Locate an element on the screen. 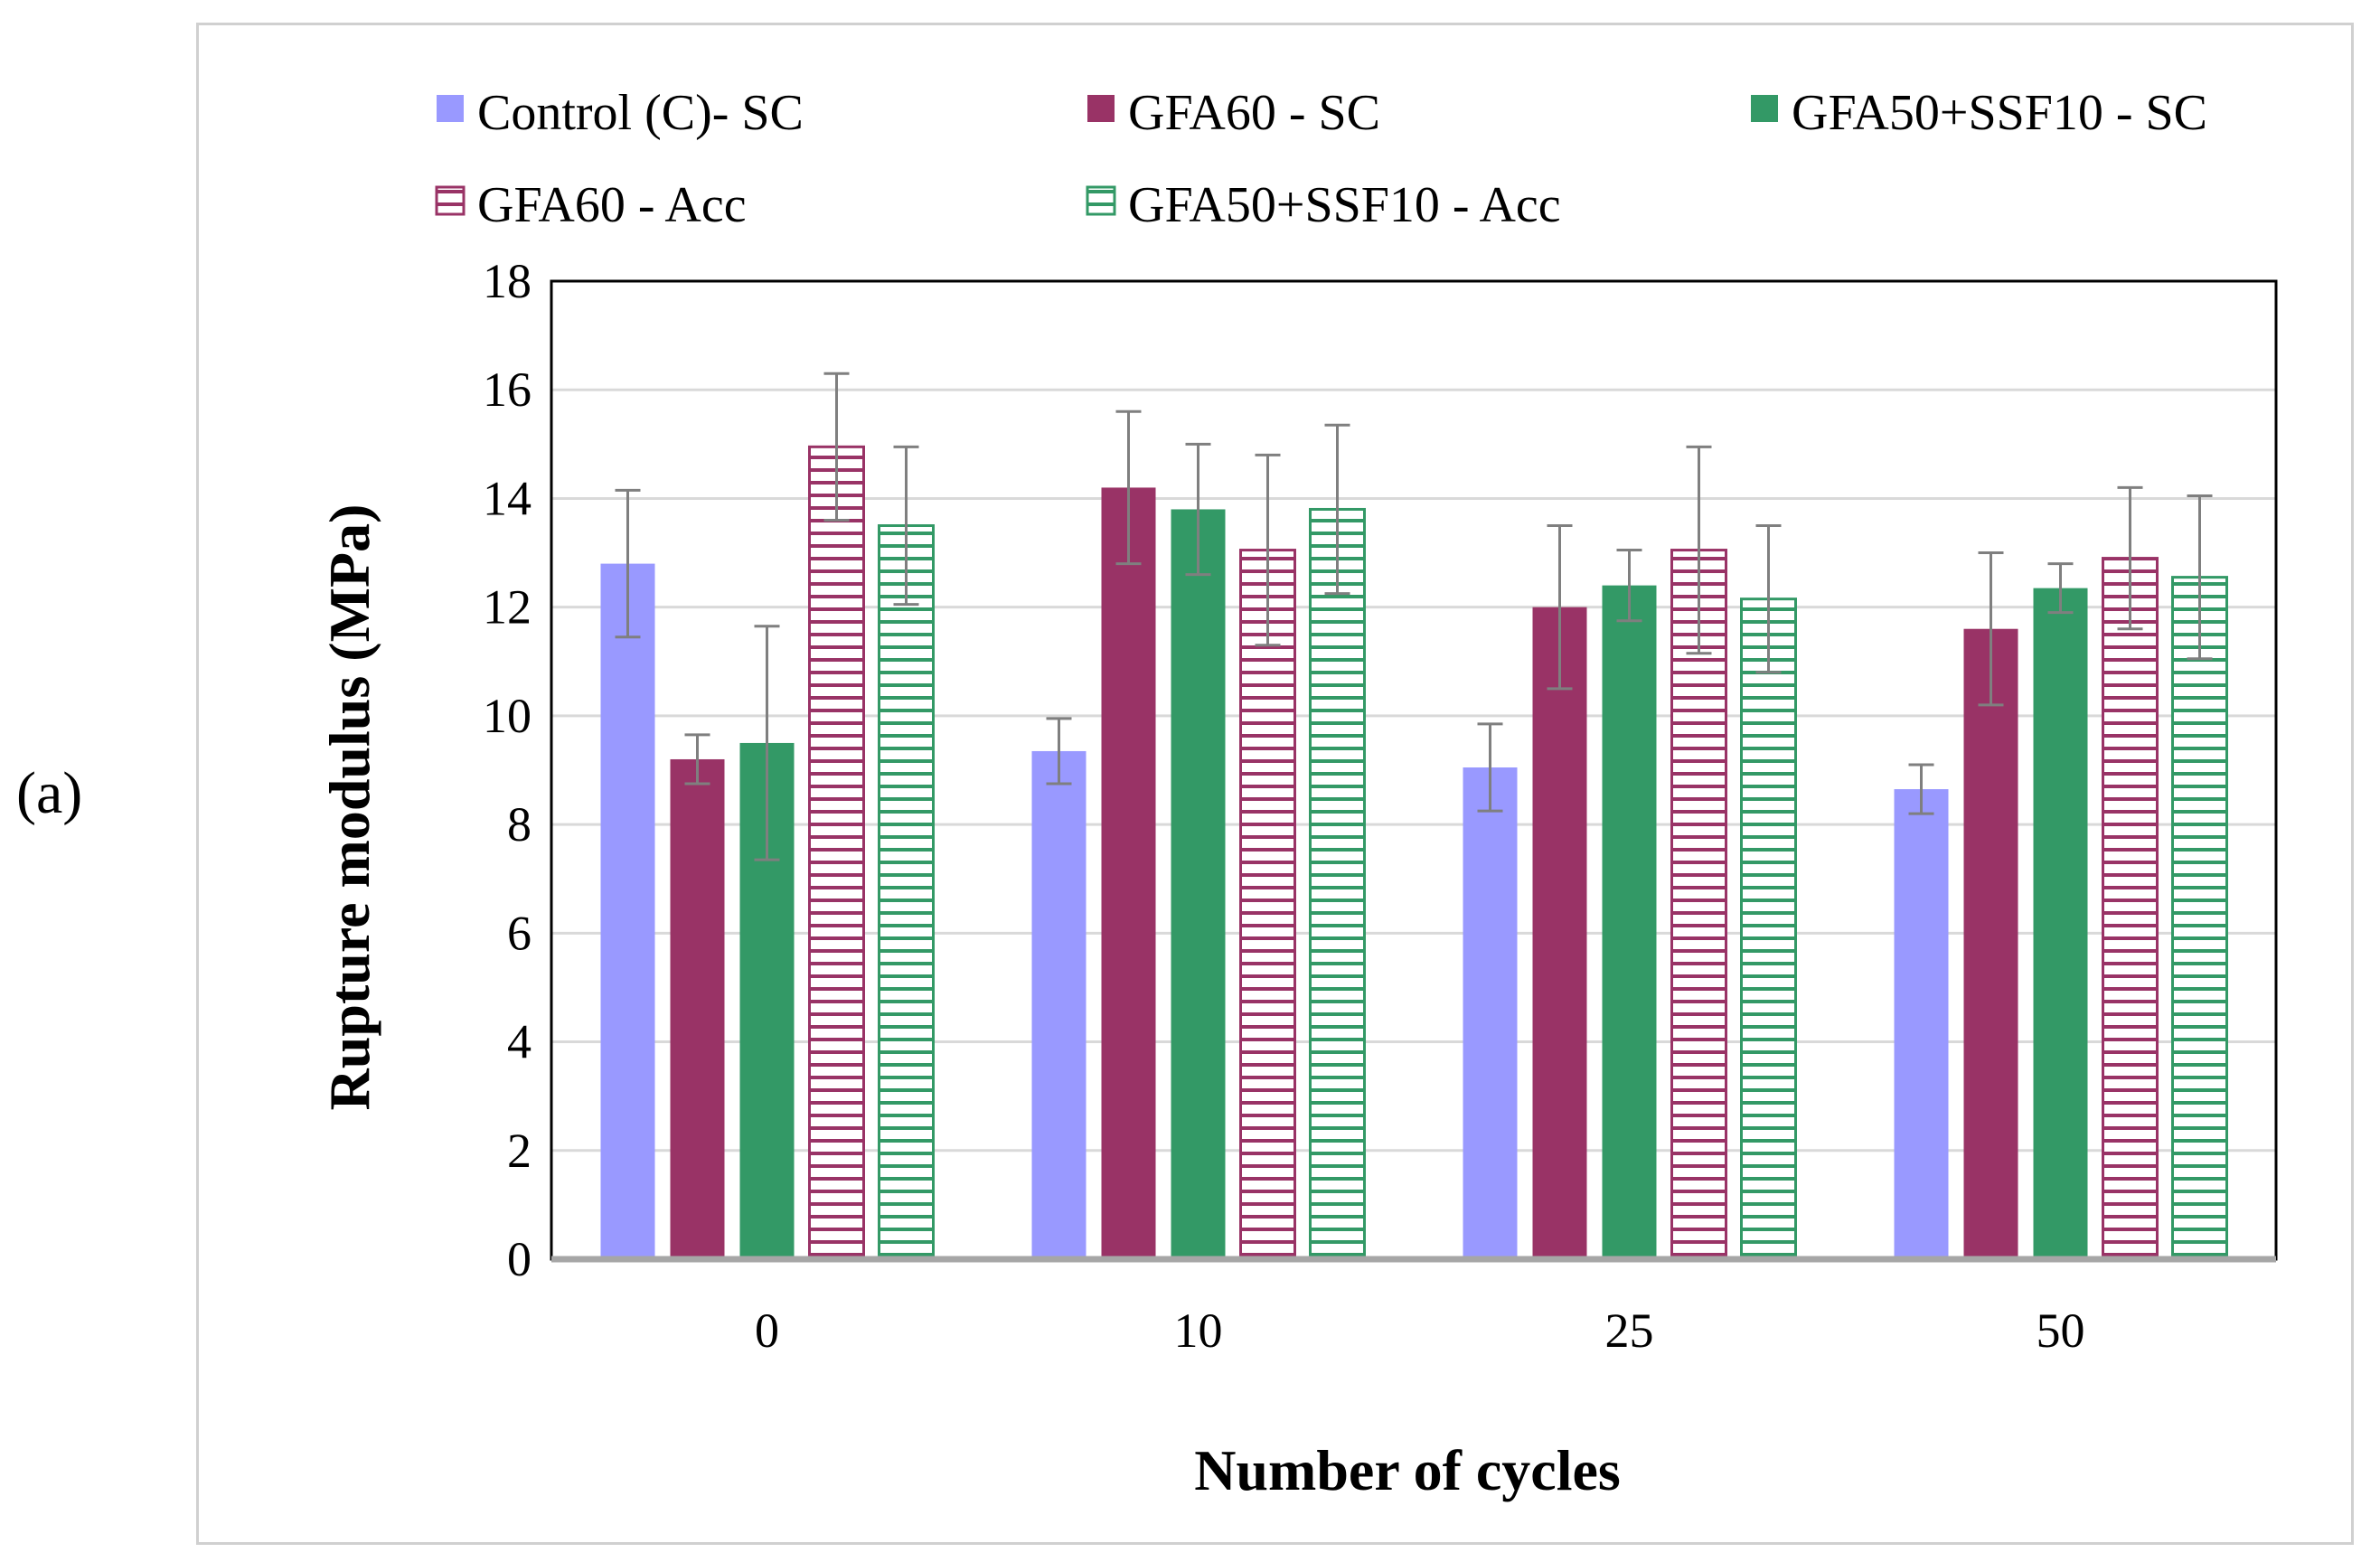  y-tick-label: 10 is located at coordinates (508, 716).